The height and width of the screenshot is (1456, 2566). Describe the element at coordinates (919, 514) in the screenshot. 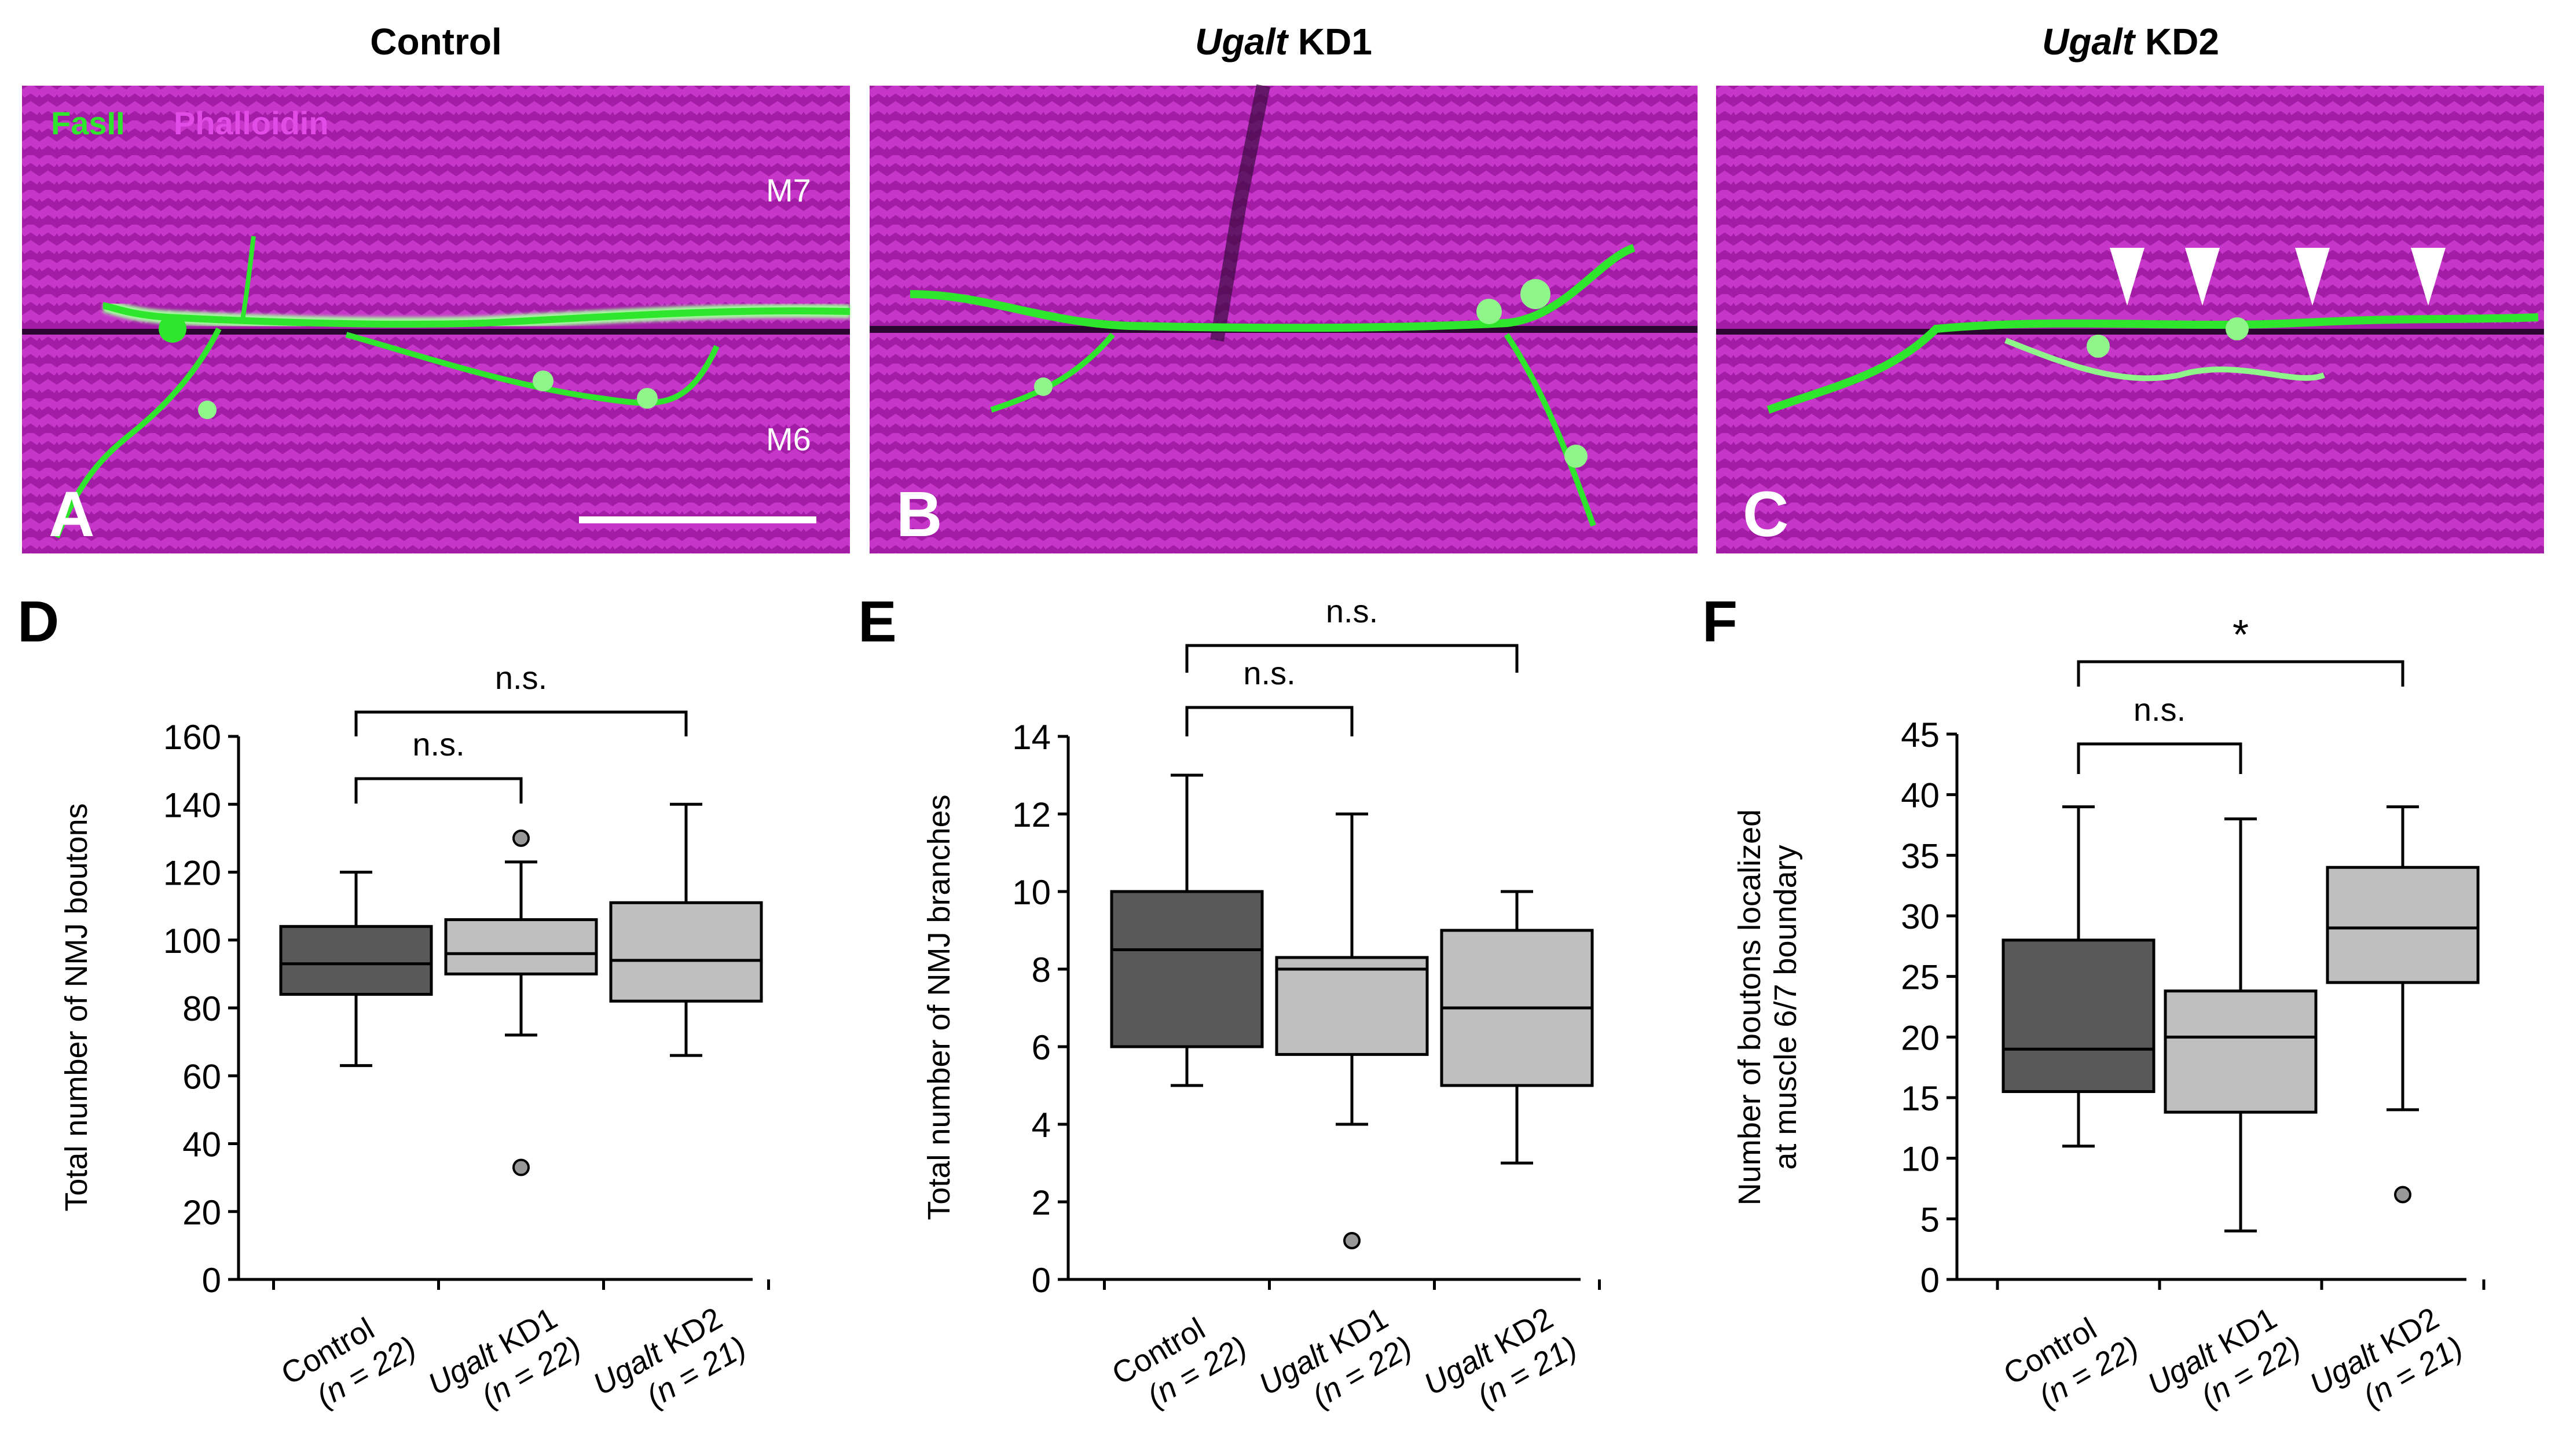

I see `panel-letter-b: B` at that location.